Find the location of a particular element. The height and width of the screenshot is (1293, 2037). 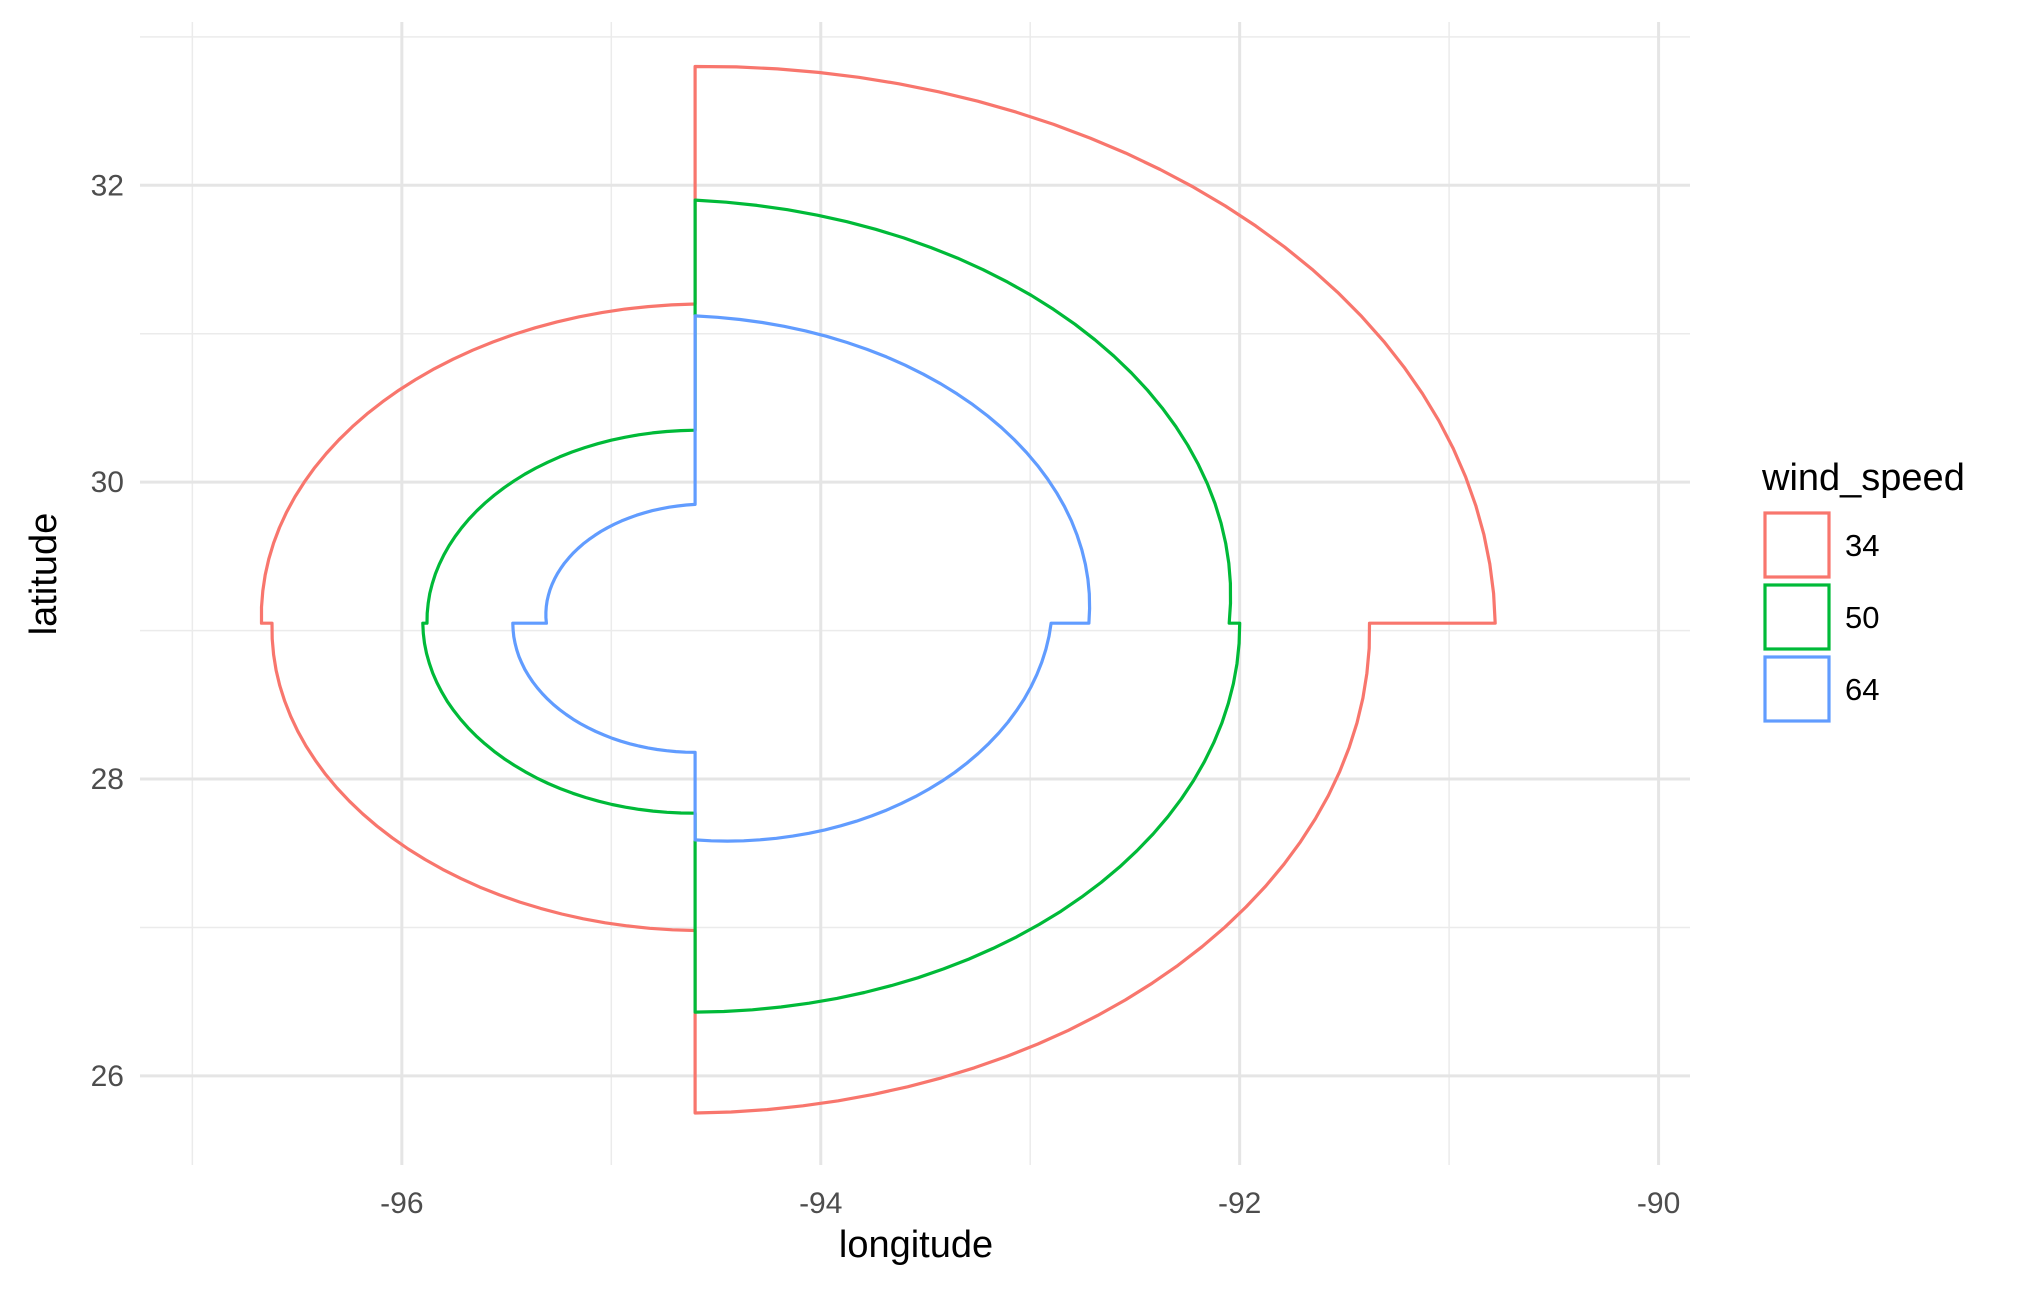

x-tick-label: -96 is located at coordinates (401, 1203).